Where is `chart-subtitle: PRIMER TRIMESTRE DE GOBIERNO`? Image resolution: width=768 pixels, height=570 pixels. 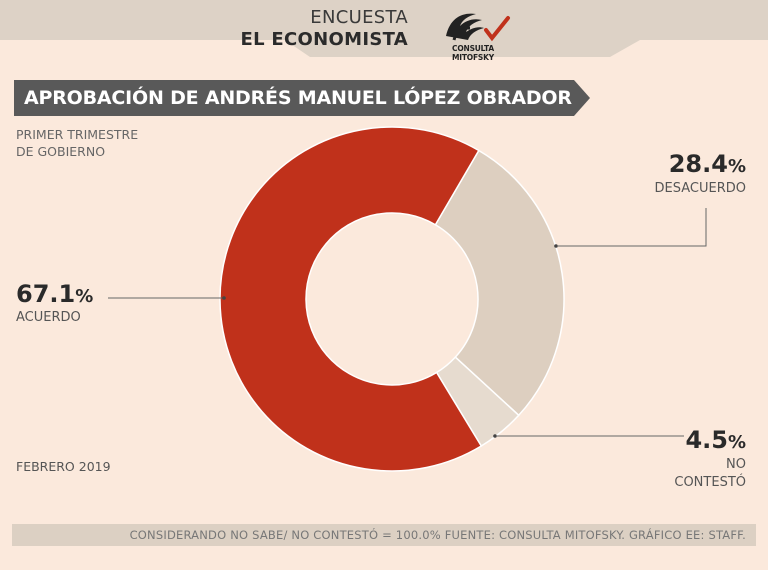
chart-subtitle: PRIMER TRIMESTRE DE GOBIERNO is located at coordinates (106, 143).